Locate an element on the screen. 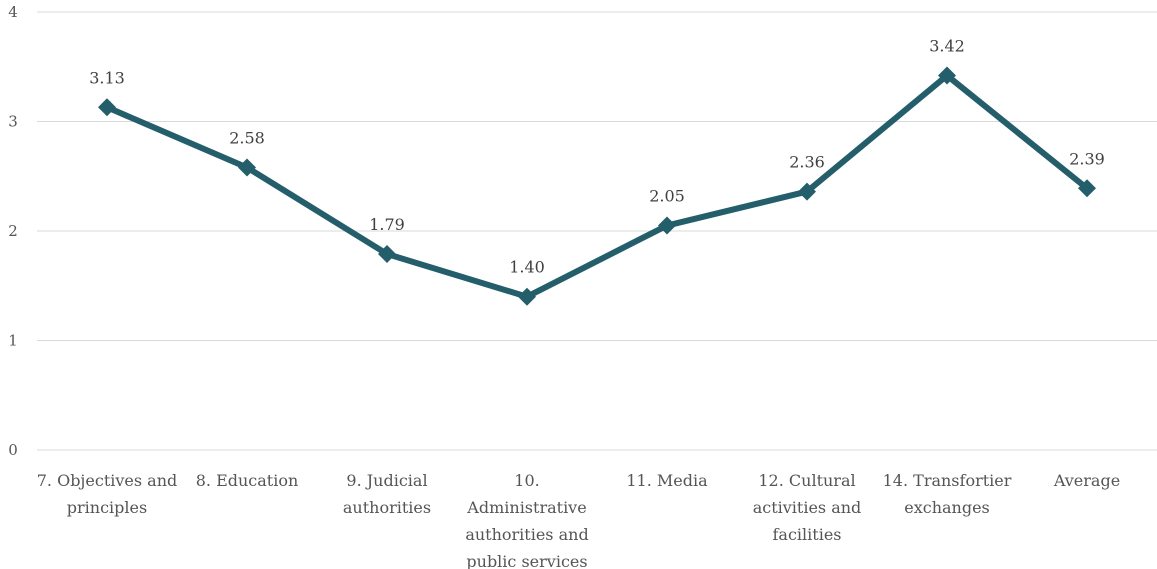 The height and width of the screenshot is (569, 1157). y-tick-label: 4 is located at coordinates (13, 12).